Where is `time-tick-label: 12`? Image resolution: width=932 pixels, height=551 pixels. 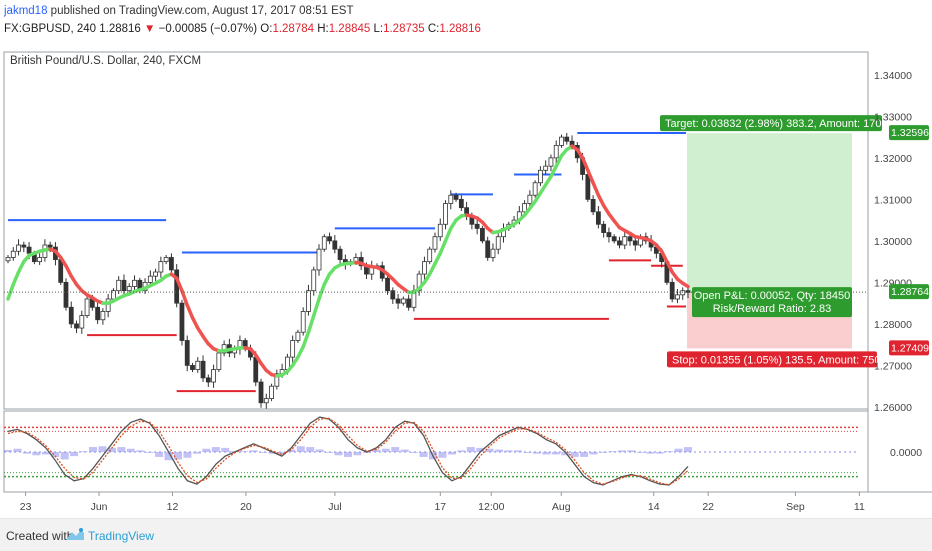 time-tick-label: 12 is located at coordinates (173, 507).